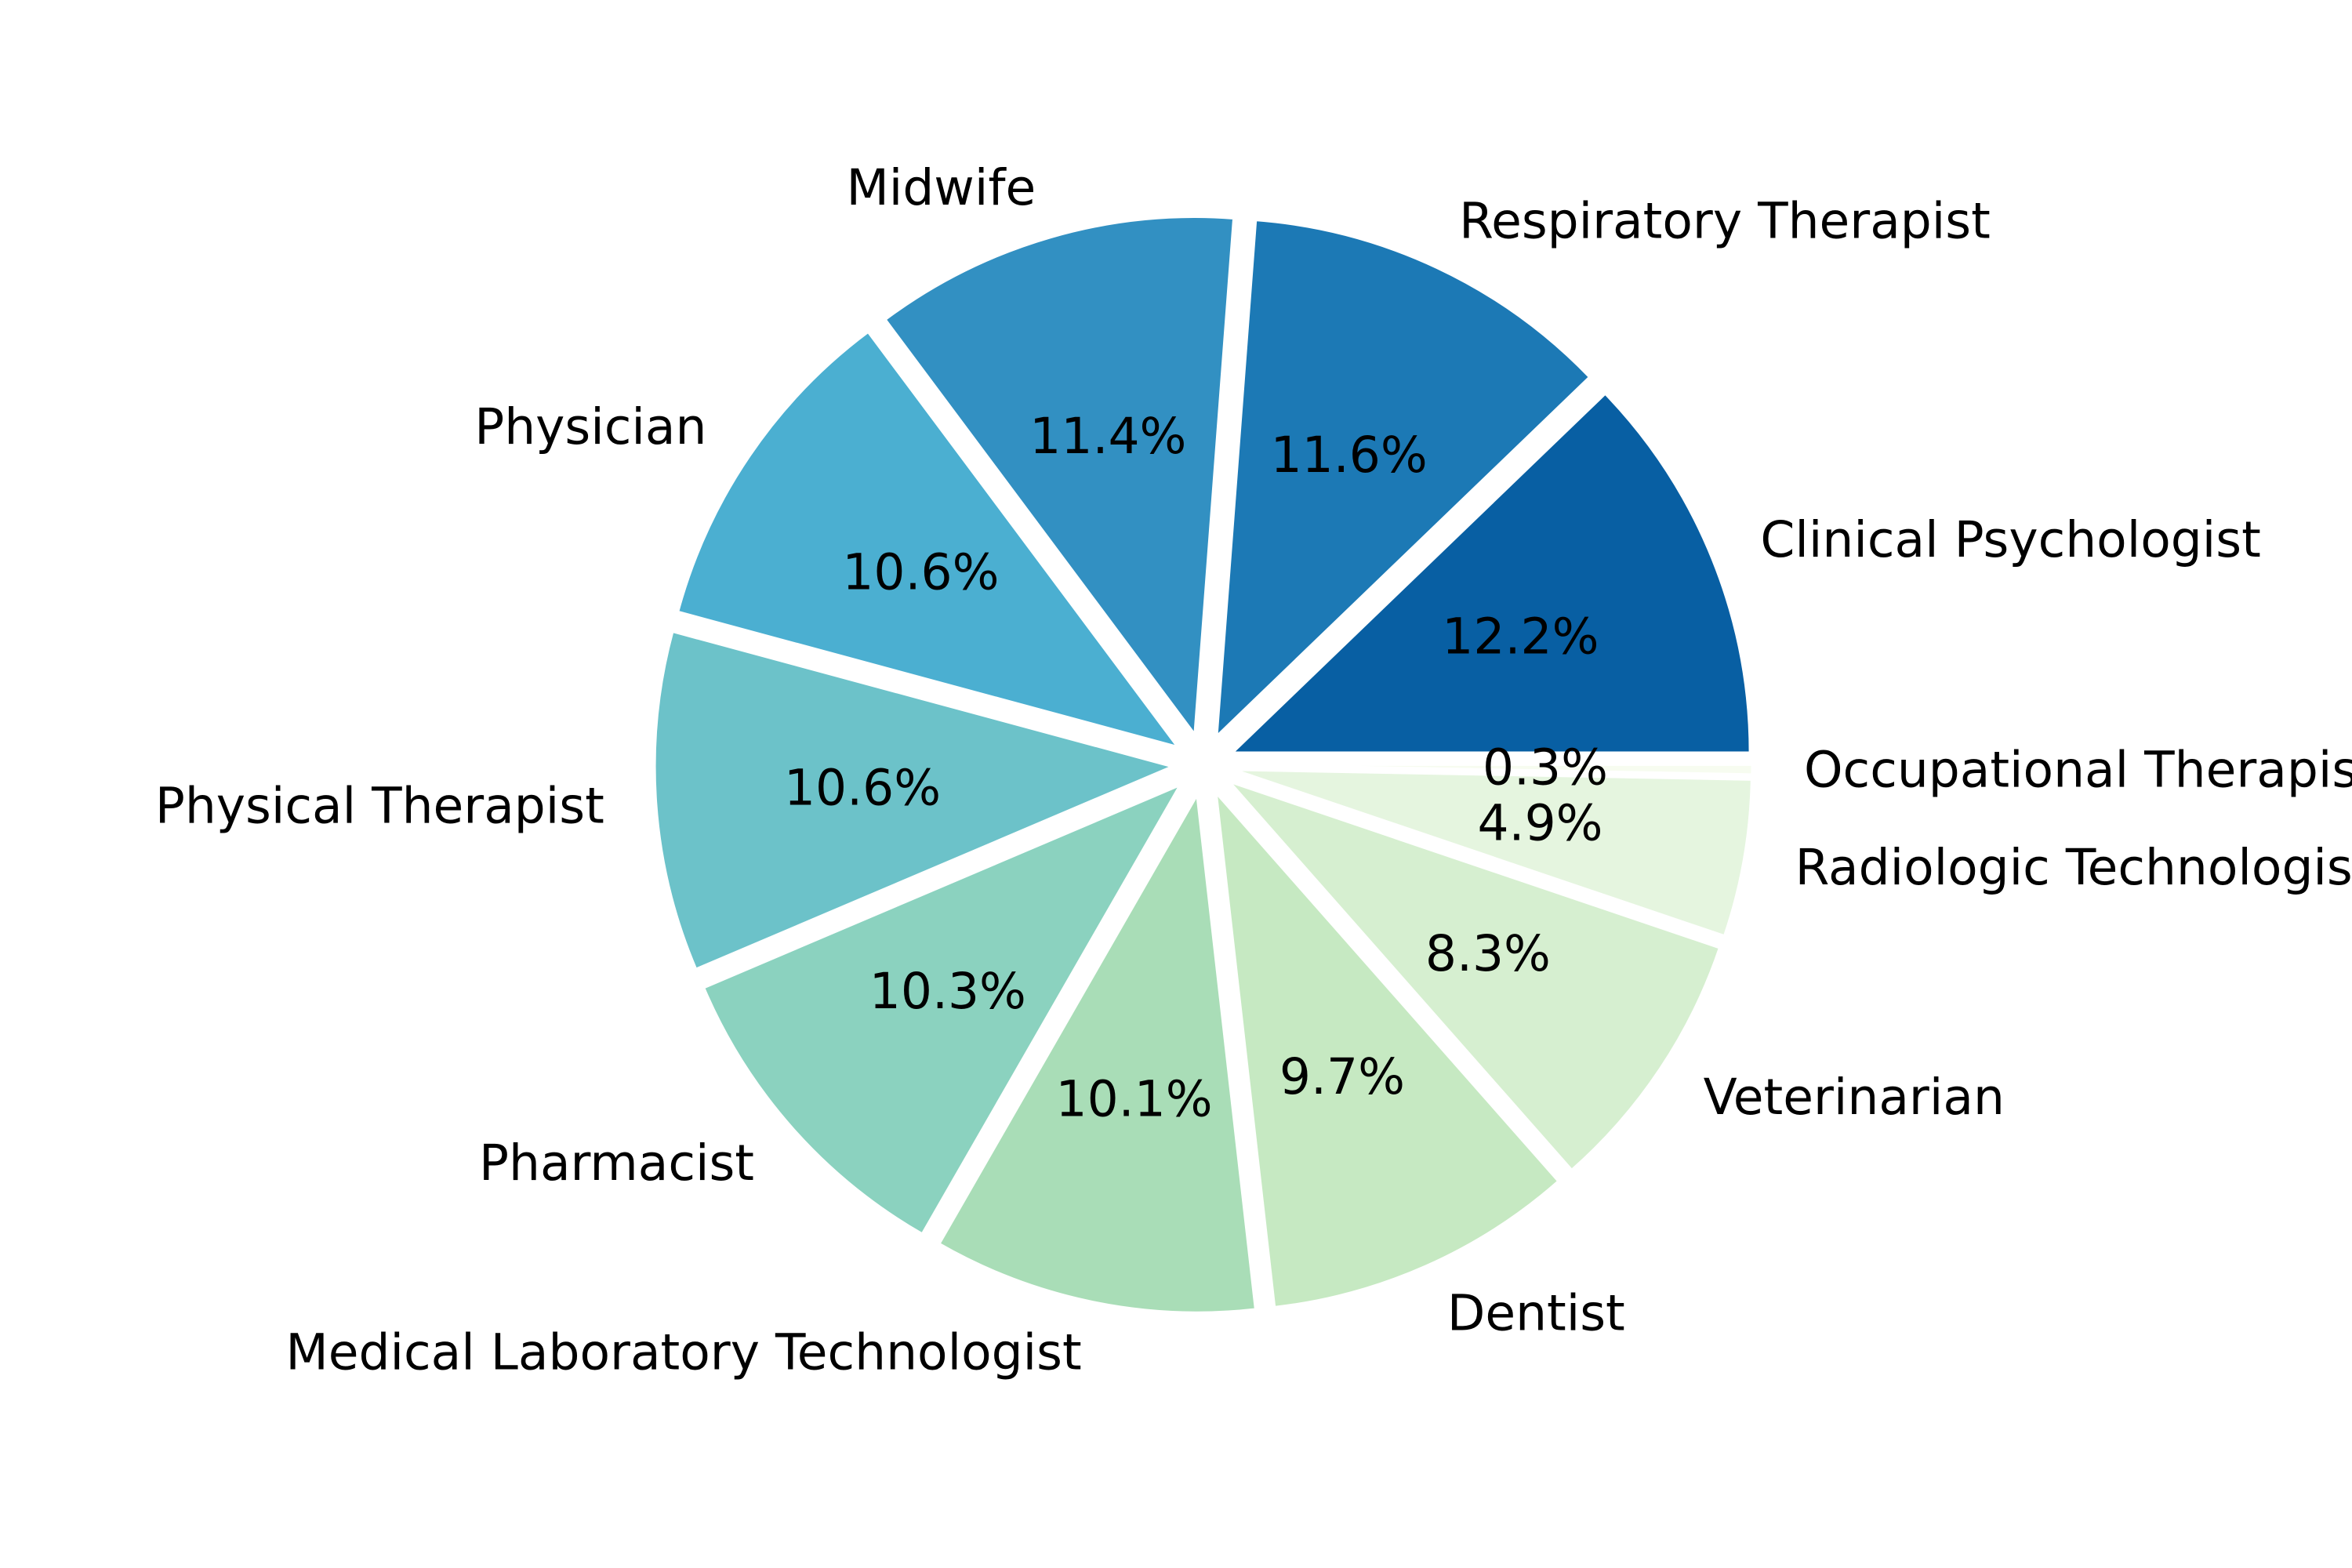  What do you see at coordinates (590, 427) in the screenshot?
I see `category-label-physician: Physician` at bounding box center [590, 427].